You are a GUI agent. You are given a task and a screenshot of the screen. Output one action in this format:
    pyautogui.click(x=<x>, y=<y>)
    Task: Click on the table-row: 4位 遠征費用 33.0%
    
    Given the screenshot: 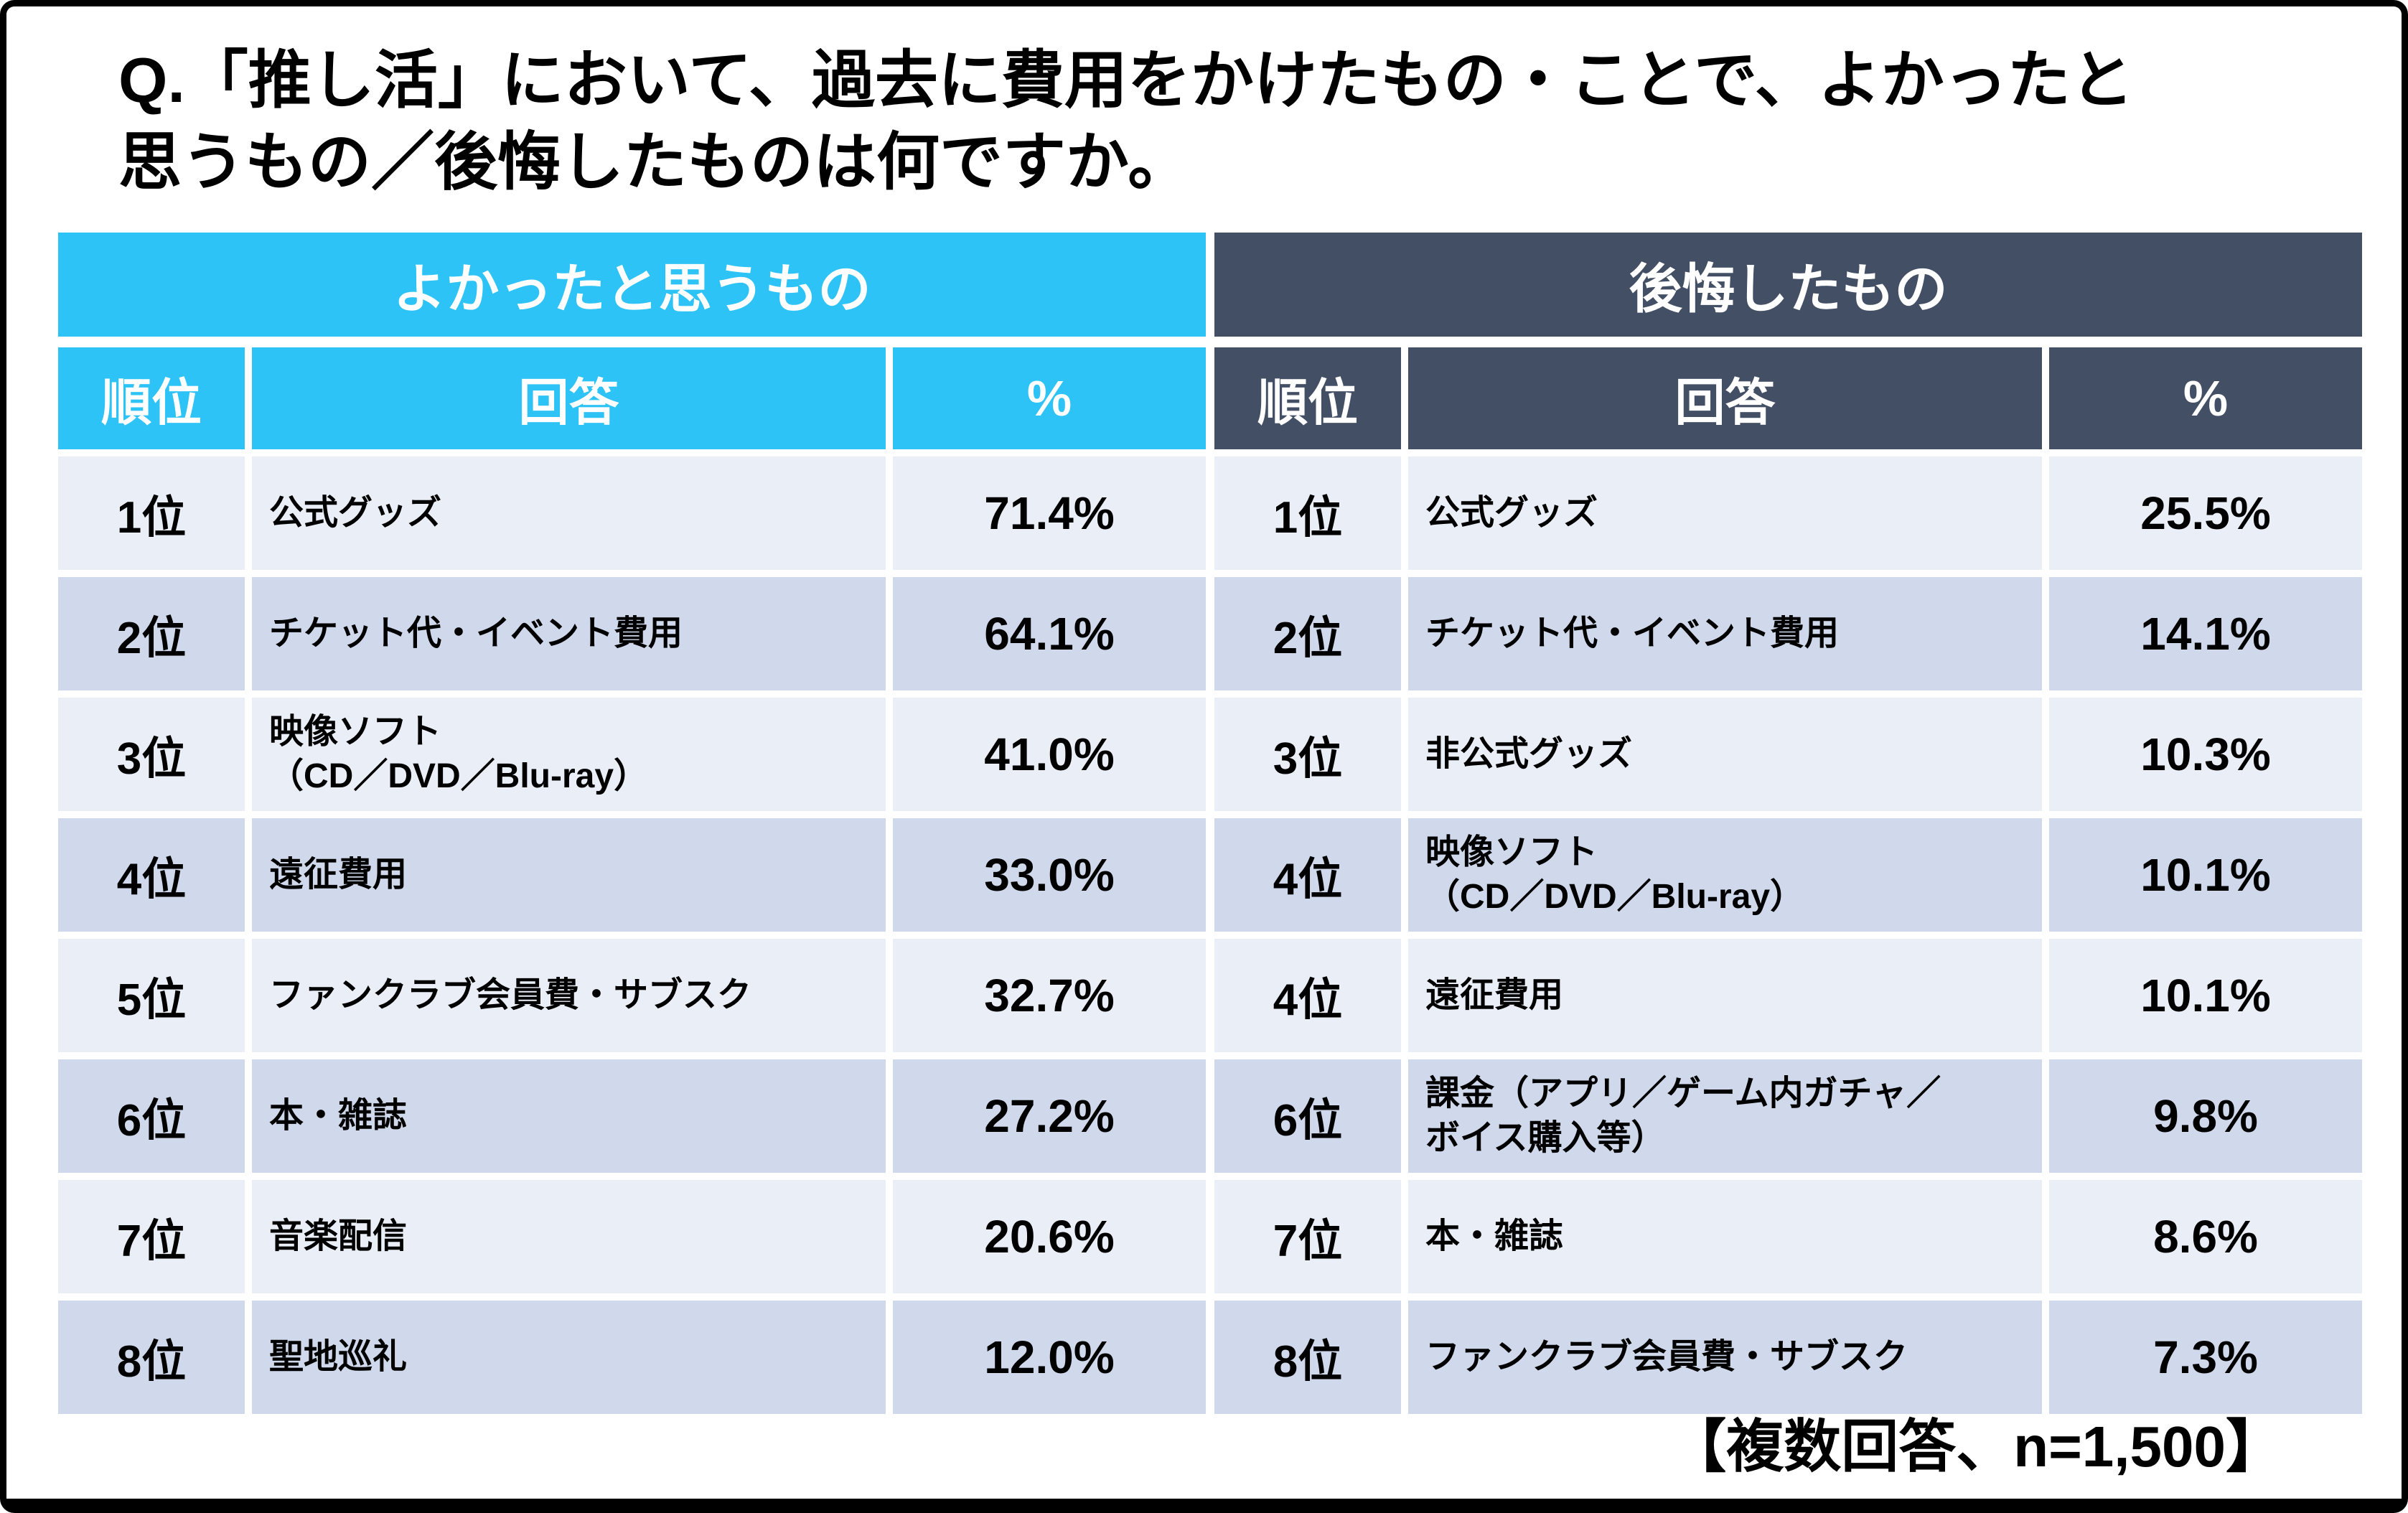 What is the action you would take?
    pyautogui.click(x=632, y=875)
    